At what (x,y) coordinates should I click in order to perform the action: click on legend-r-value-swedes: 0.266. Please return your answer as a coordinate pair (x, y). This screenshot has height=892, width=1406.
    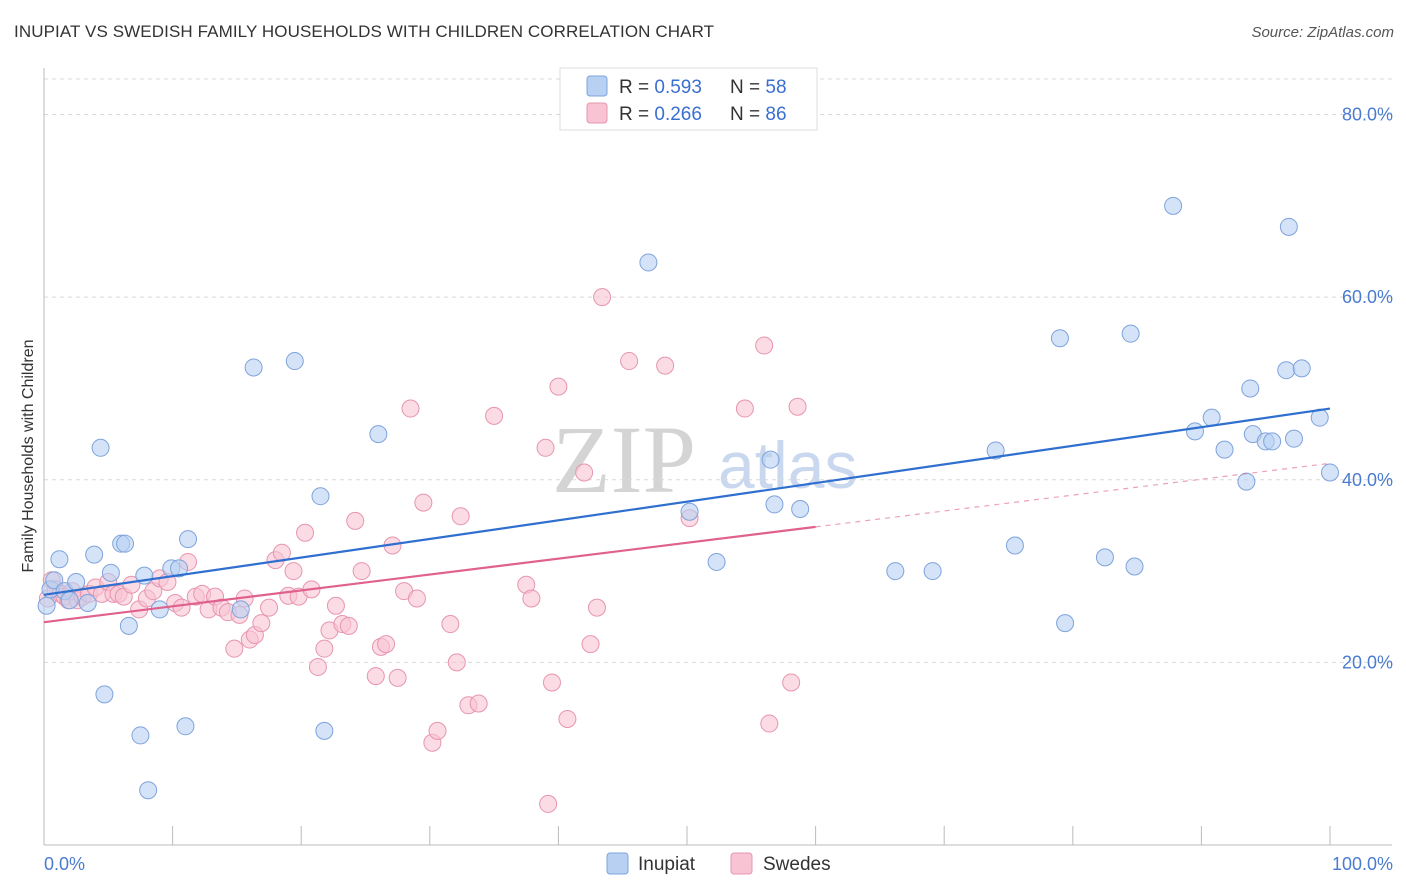
    Looking at the image, I should click on (678, 114).